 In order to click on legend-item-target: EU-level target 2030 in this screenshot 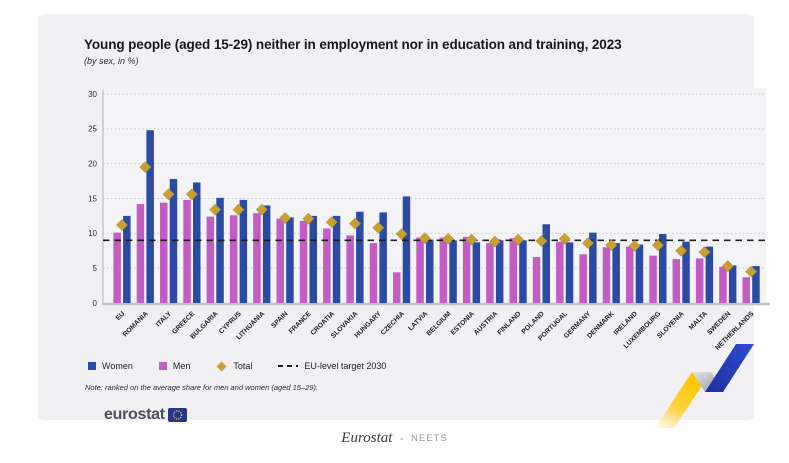, I will do `click(332, 366)`.